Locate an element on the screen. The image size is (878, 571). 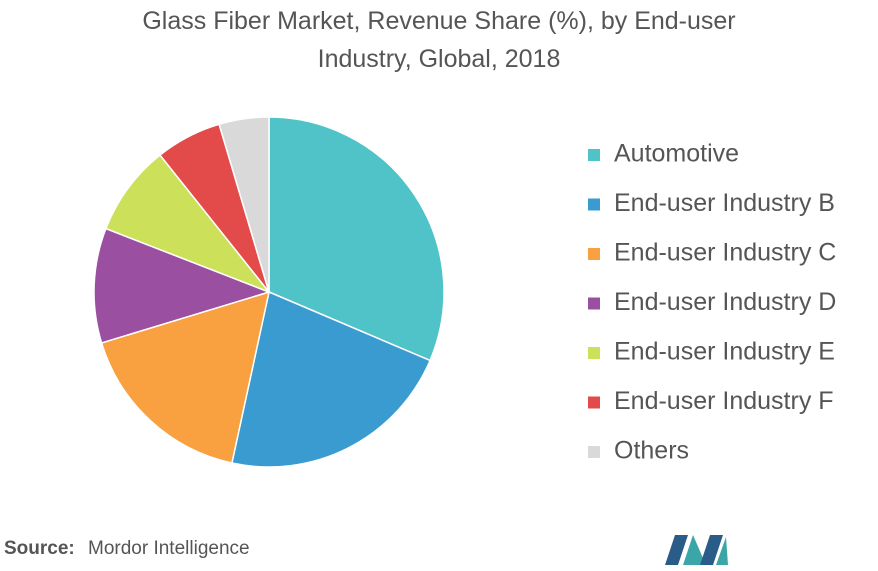
legend-label: End-user Industry E is located at coordinates (724, 352).